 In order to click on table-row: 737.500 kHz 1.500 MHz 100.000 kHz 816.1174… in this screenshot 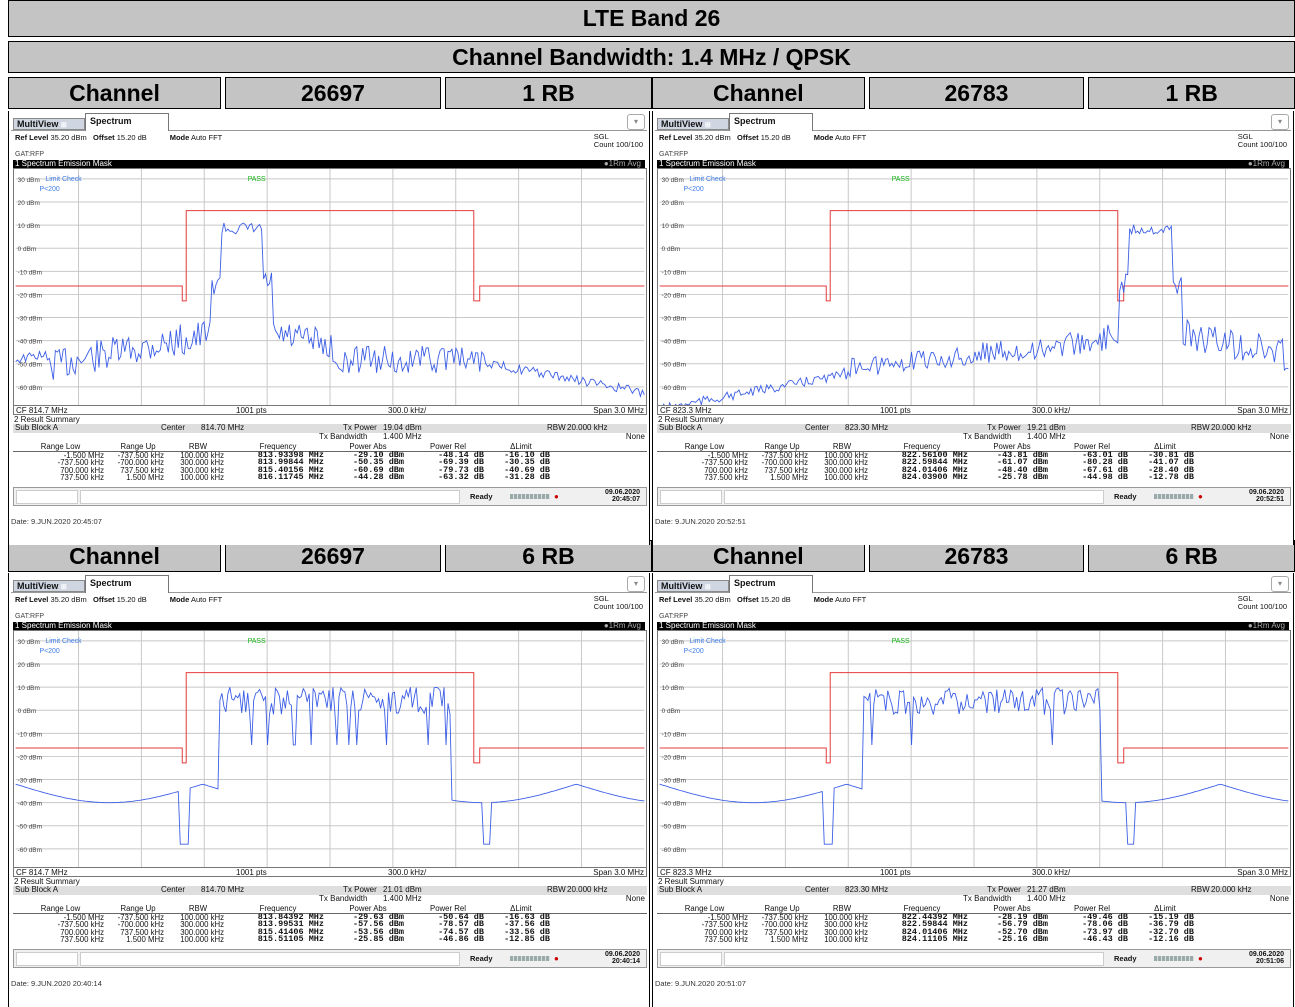, I will do `click(305, 477)`.